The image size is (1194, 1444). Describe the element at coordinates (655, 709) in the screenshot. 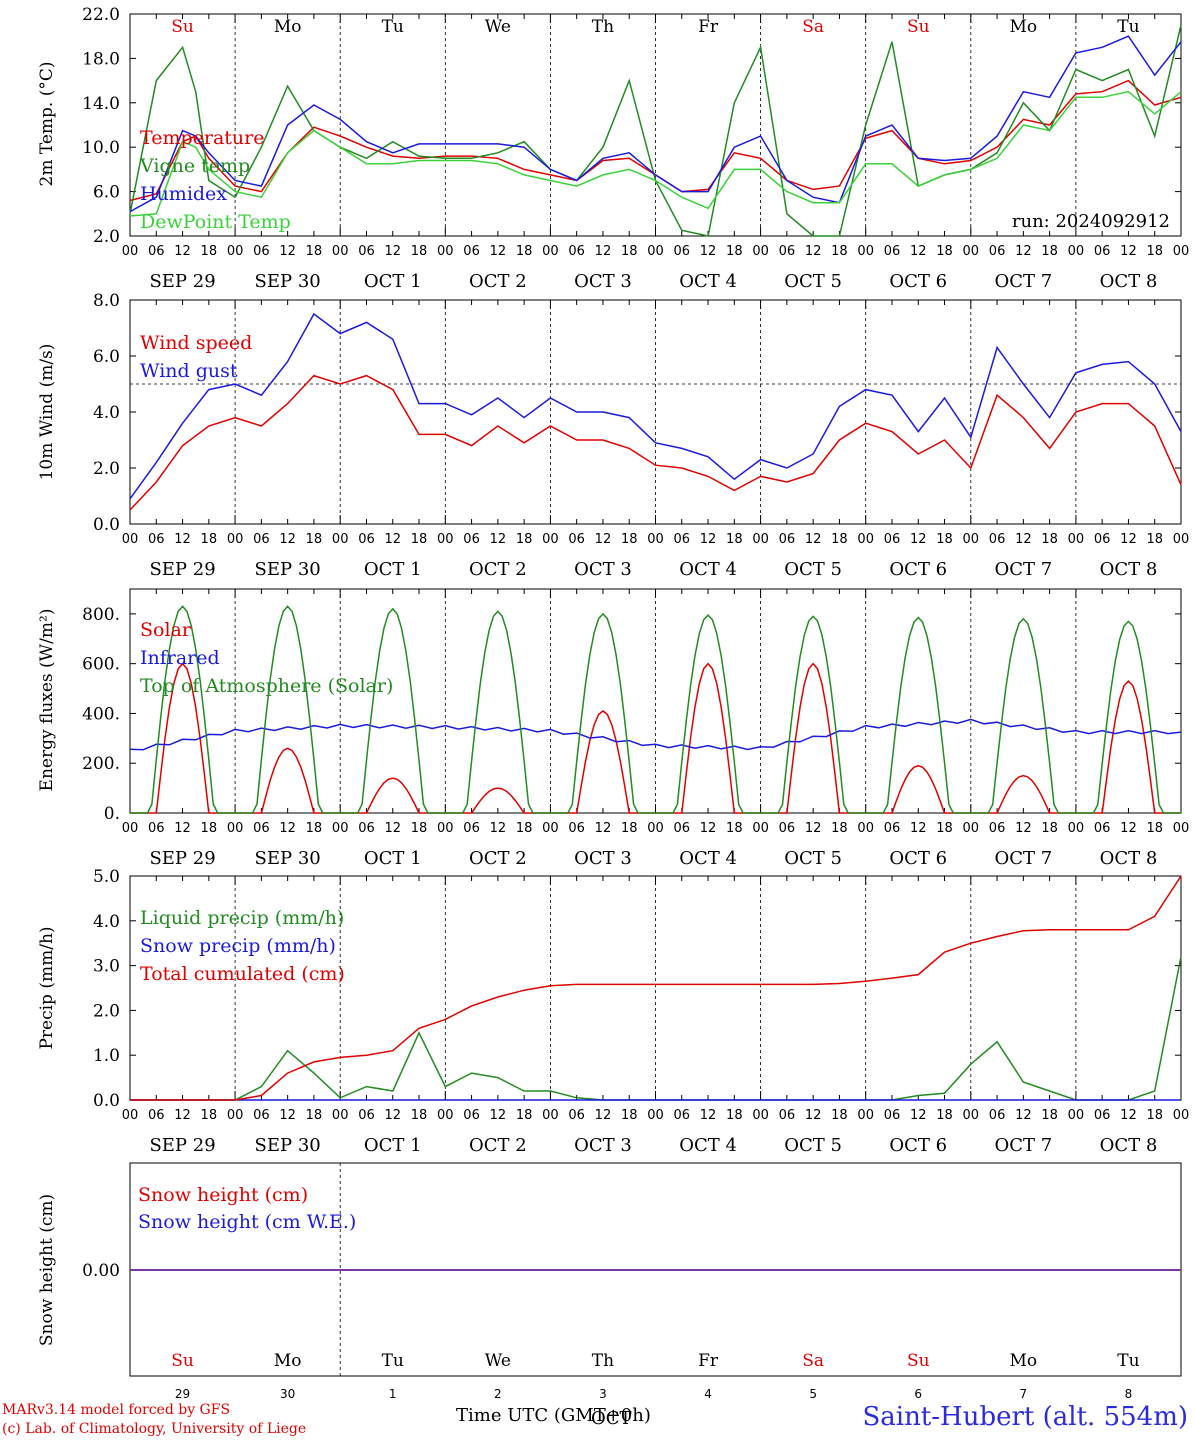

I see `series-line-top-of-atmosphere-solar-` at that location.